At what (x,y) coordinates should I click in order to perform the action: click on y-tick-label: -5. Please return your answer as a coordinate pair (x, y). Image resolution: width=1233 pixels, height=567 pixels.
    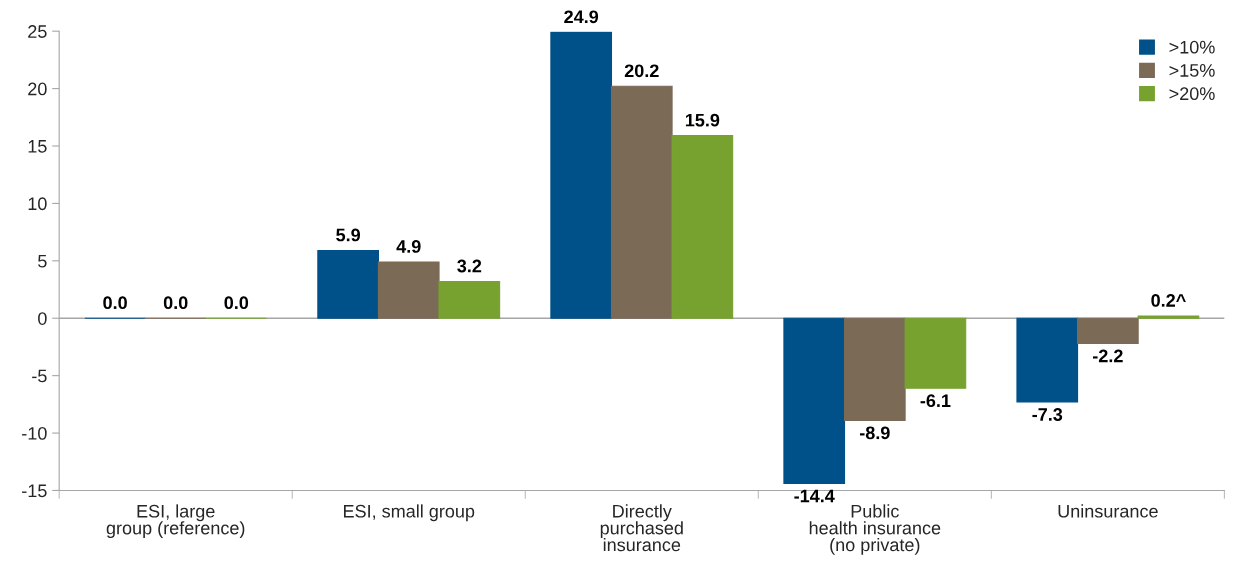
    Looking at the image, I should click on (39, 376).